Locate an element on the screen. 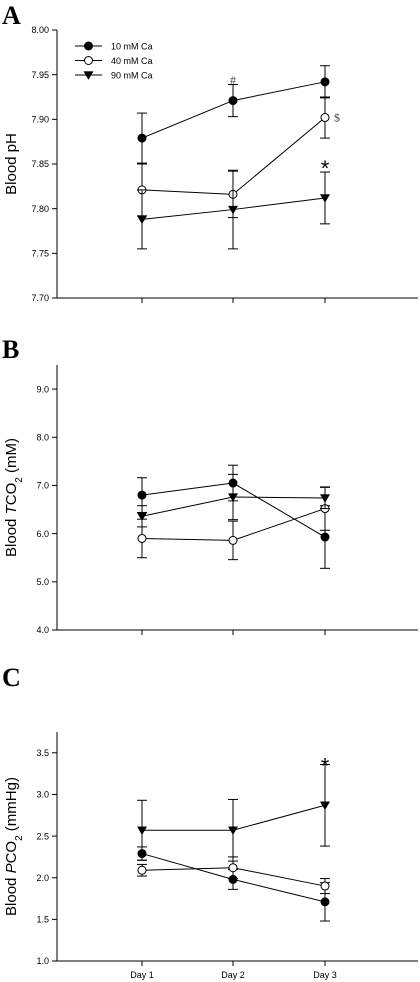 This screenshot has height=982, width=420. y-axis-label: Blood PCO2 (mmHg) is located at coordinates (14, 846).